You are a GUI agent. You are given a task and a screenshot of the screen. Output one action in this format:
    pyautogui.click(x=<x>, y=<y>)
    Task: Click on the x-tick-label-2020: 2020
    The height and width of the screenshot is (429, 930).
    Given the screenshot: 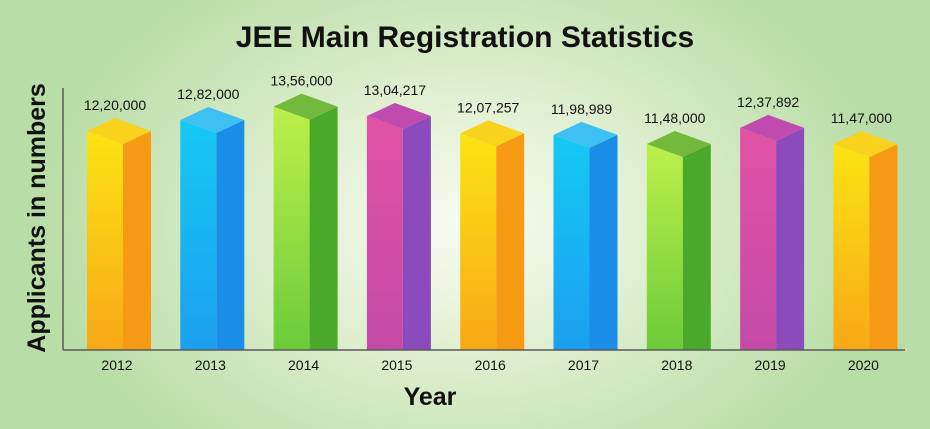 What is the action you would take?
    pyautogui.click(x=863, y=365)
    